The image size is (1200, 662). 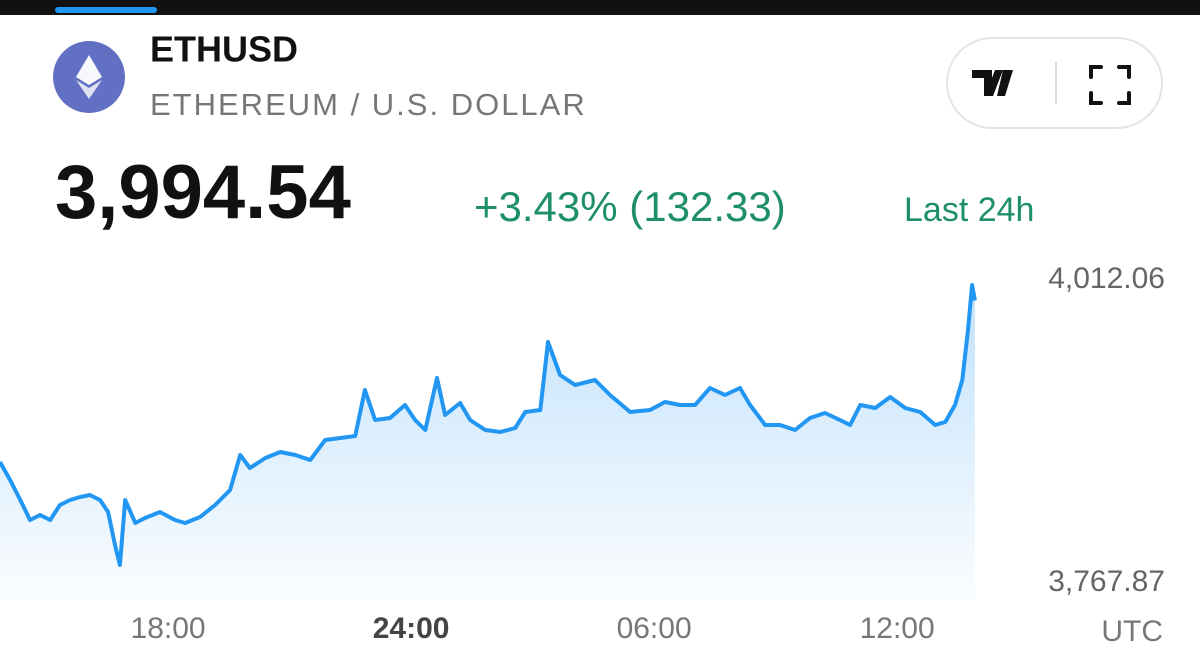 What do you see at coordinates (1106, 278) in the screenshot?
I see `y-tick-label: 4,012.06` at bounding box center [1106, 278].